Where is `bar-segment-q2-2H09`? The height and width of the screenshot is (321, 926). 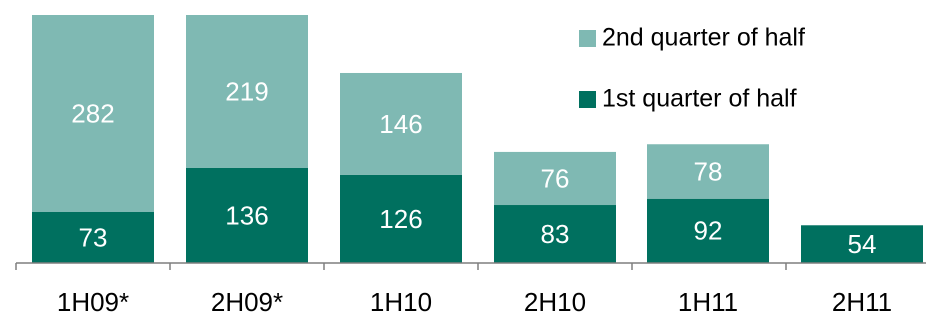 bar-segment-q2-2H09 is located at coordinates (247, 91).